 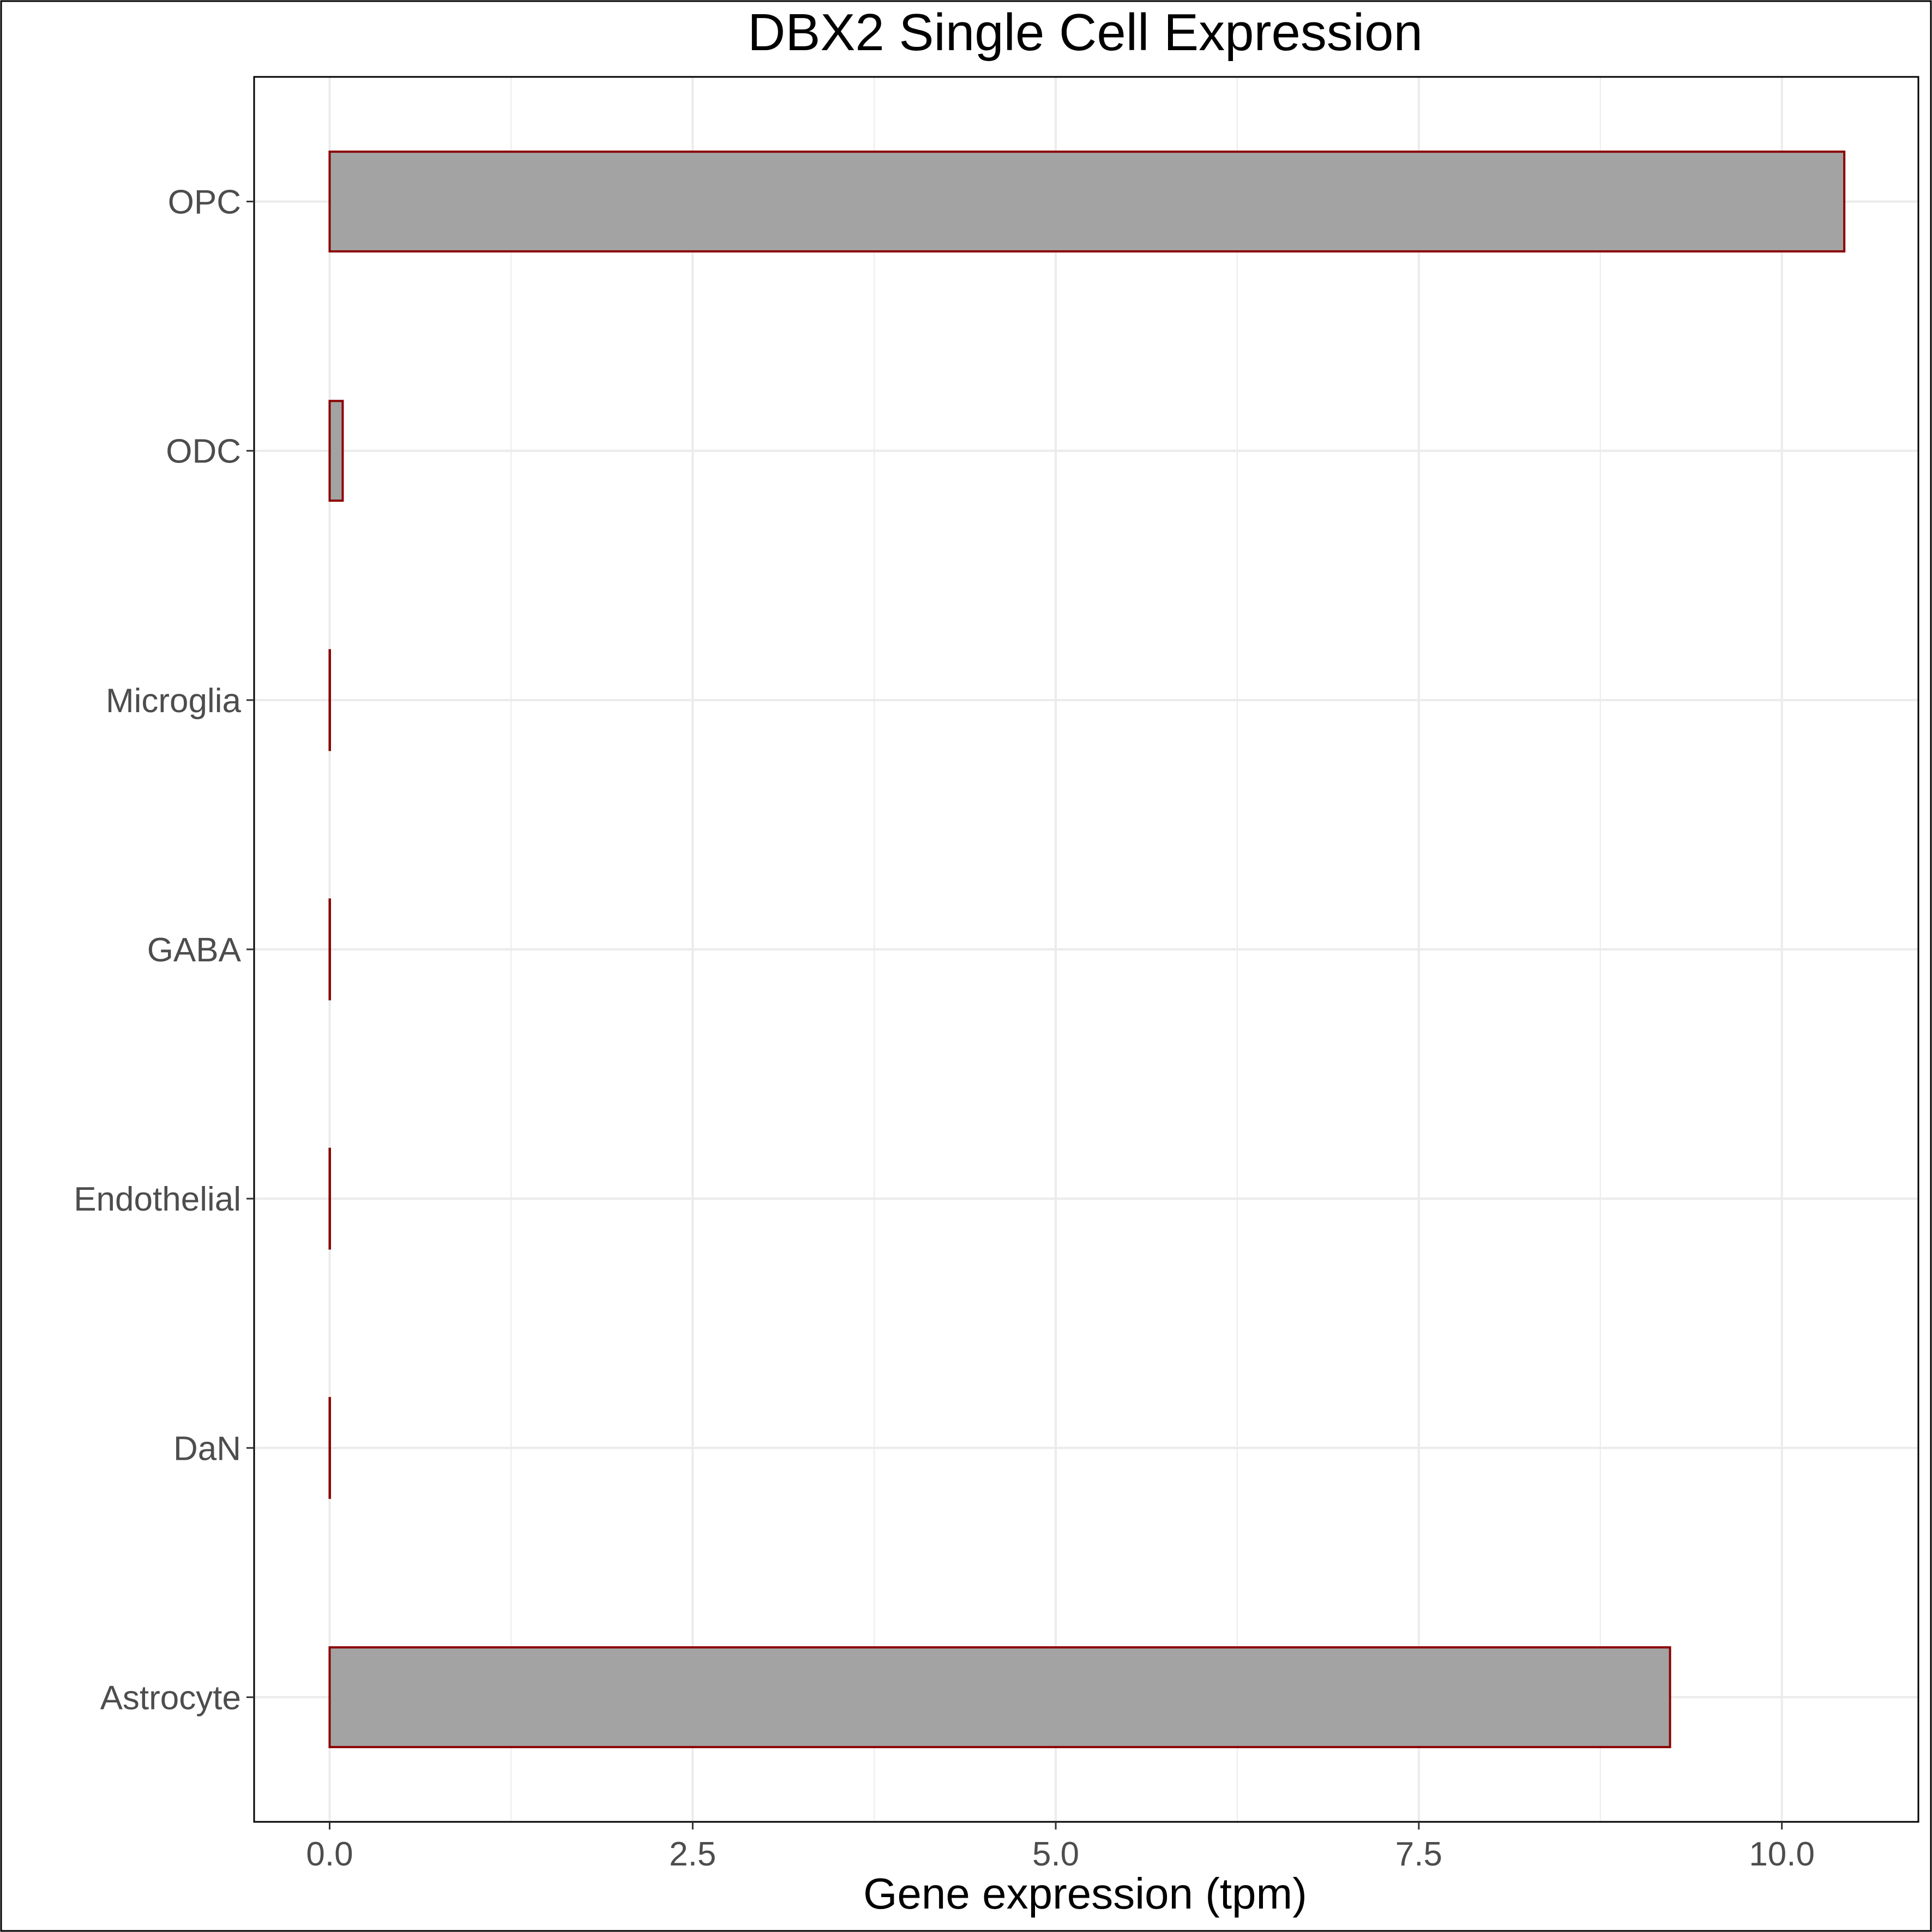 What do you see at coordinates (1085, 32) in the screenshot?
I see `chart-title: DBX2 Single Cell Expression` at bounding box center [1085, 32].